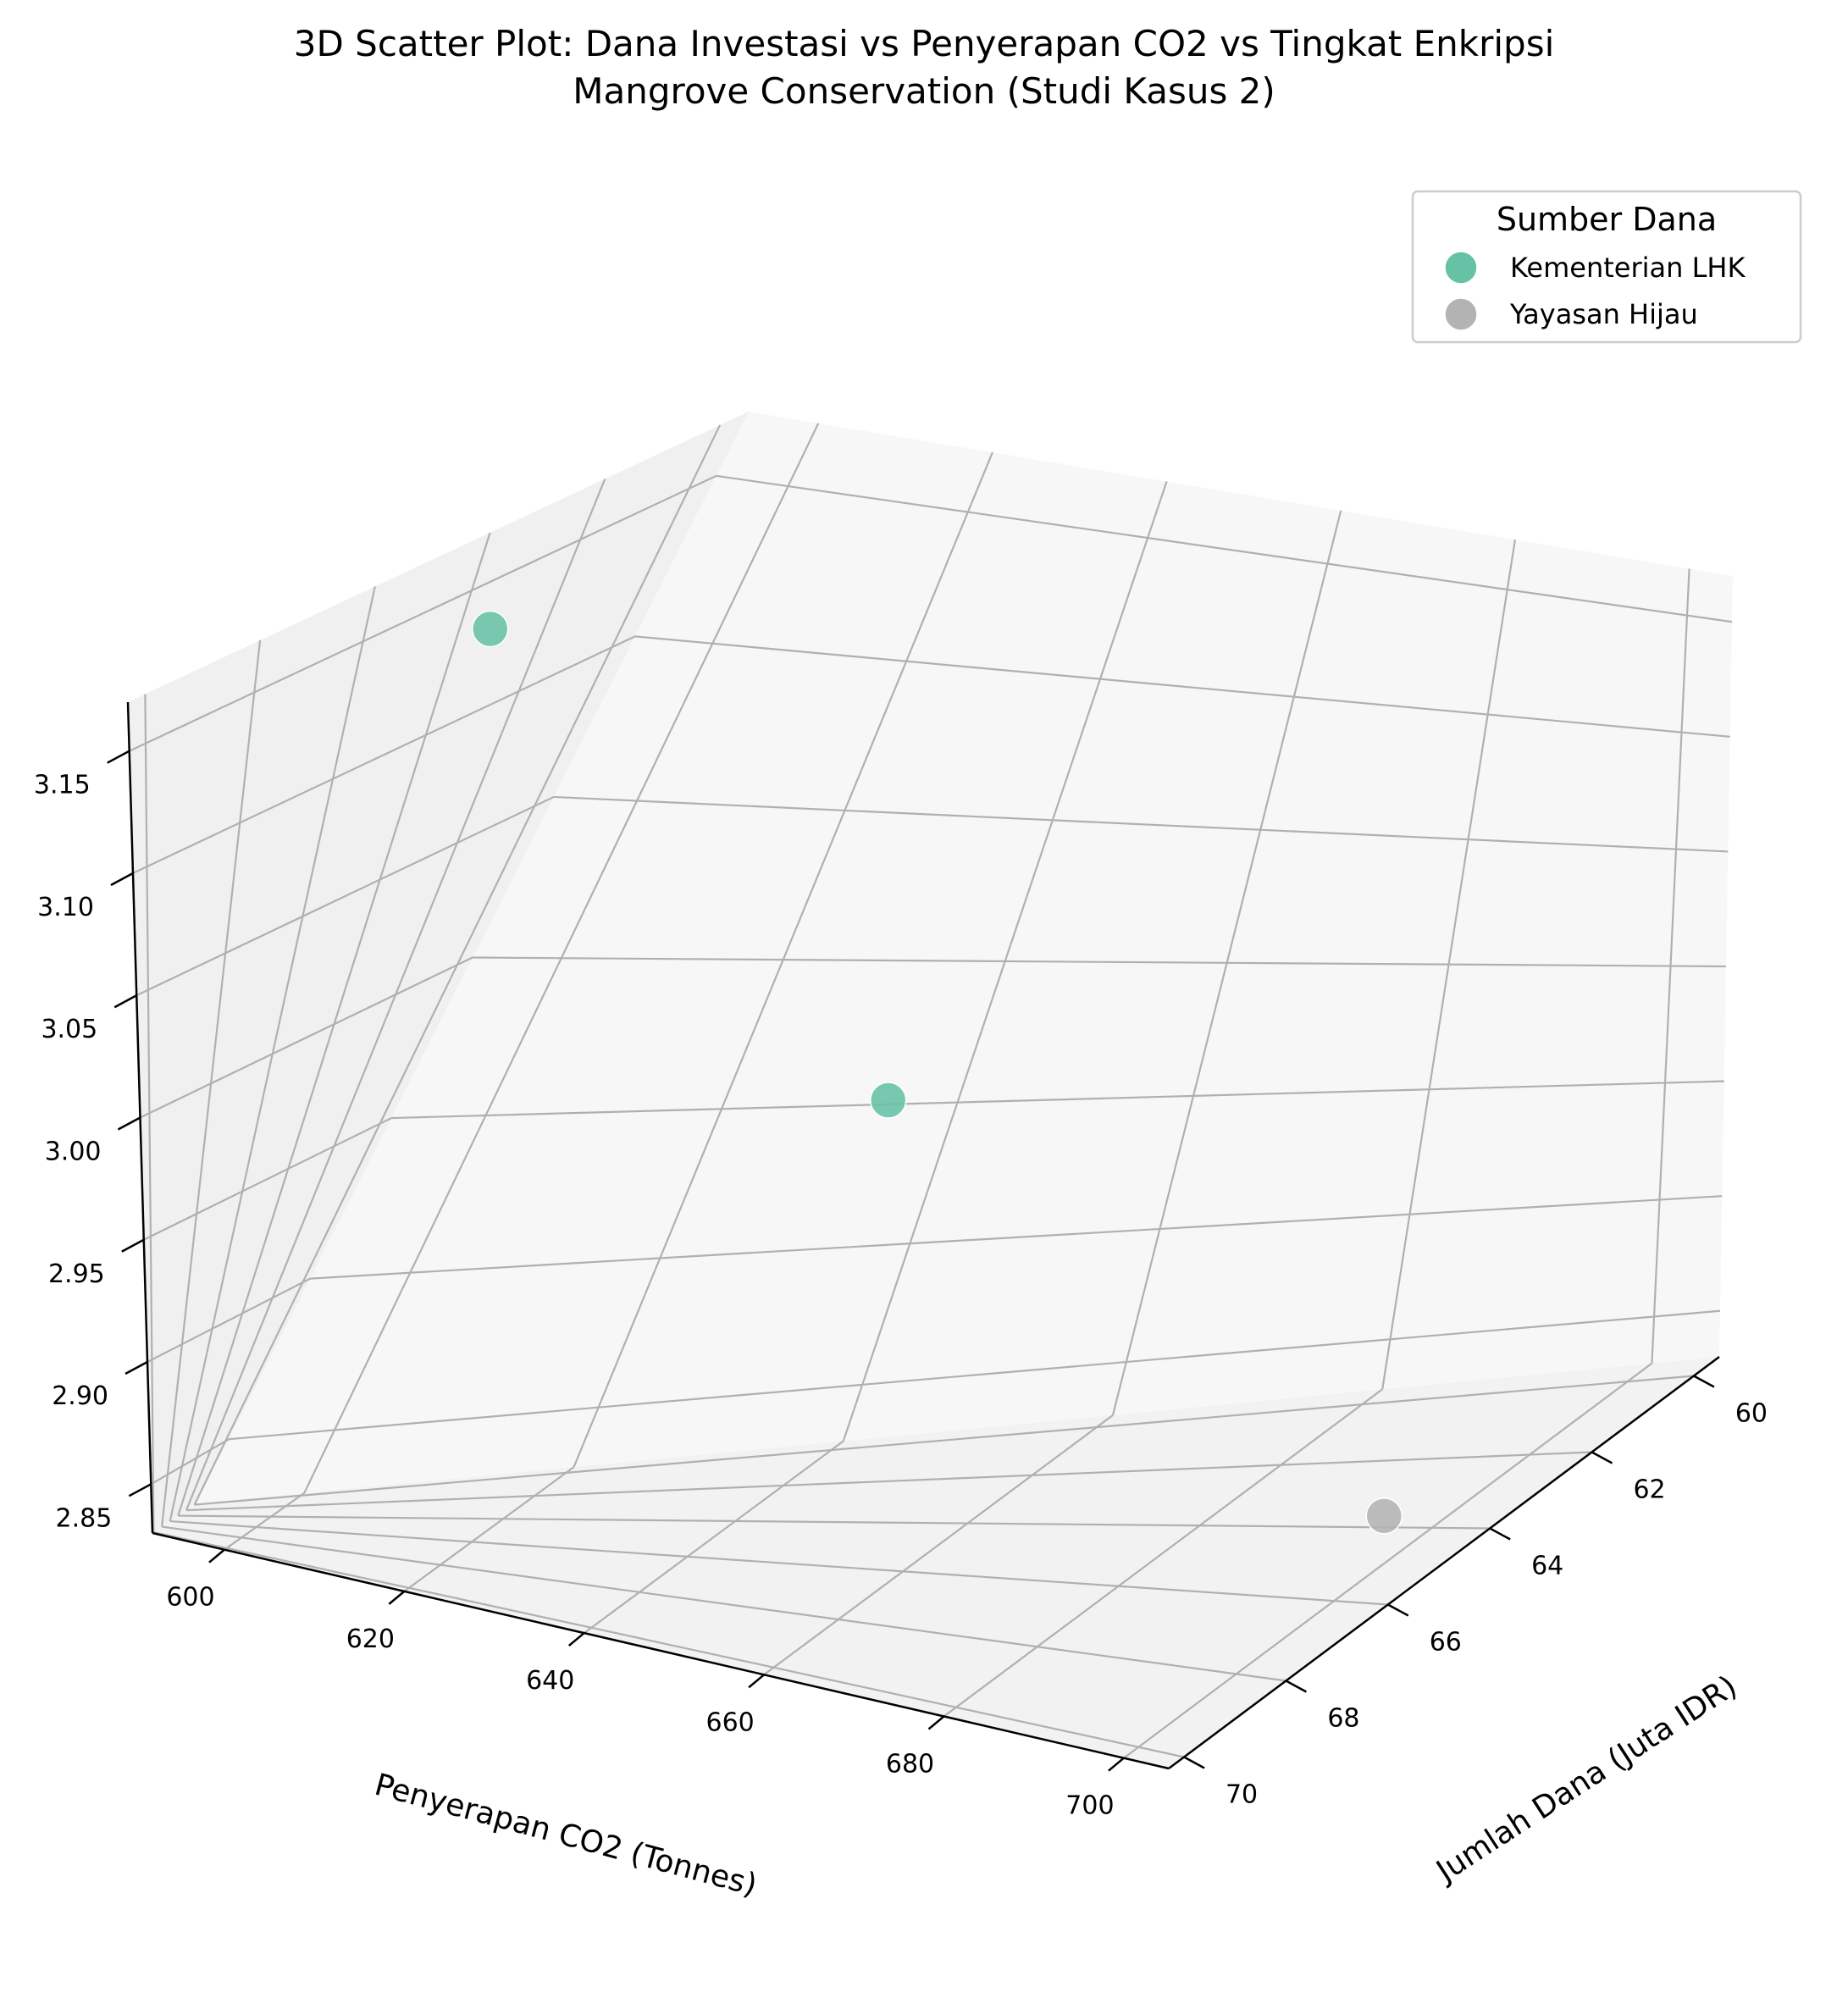 This screenshot has width=1848, height=1998. What do you see at coordinates (1649, 1490) in the screenshot?
I see `y-tick-label: 62` at bounding box center [1649, 1490].